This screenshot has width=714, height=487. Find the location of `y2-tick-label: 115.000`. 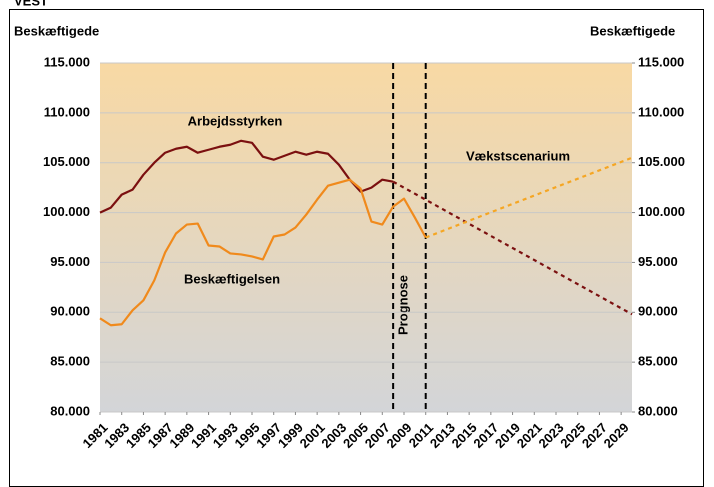

y2-tick-label: 115.000 is located at coordinates (661, 61).